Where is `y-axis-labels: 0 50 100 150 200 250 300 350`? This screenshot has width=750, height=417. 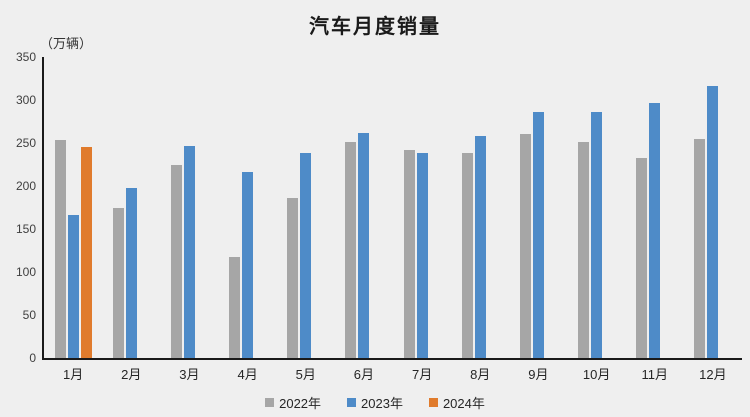 y-axis-labels: 0 50 100 150 200 250 300 350 is located at coordinates (18, 207).